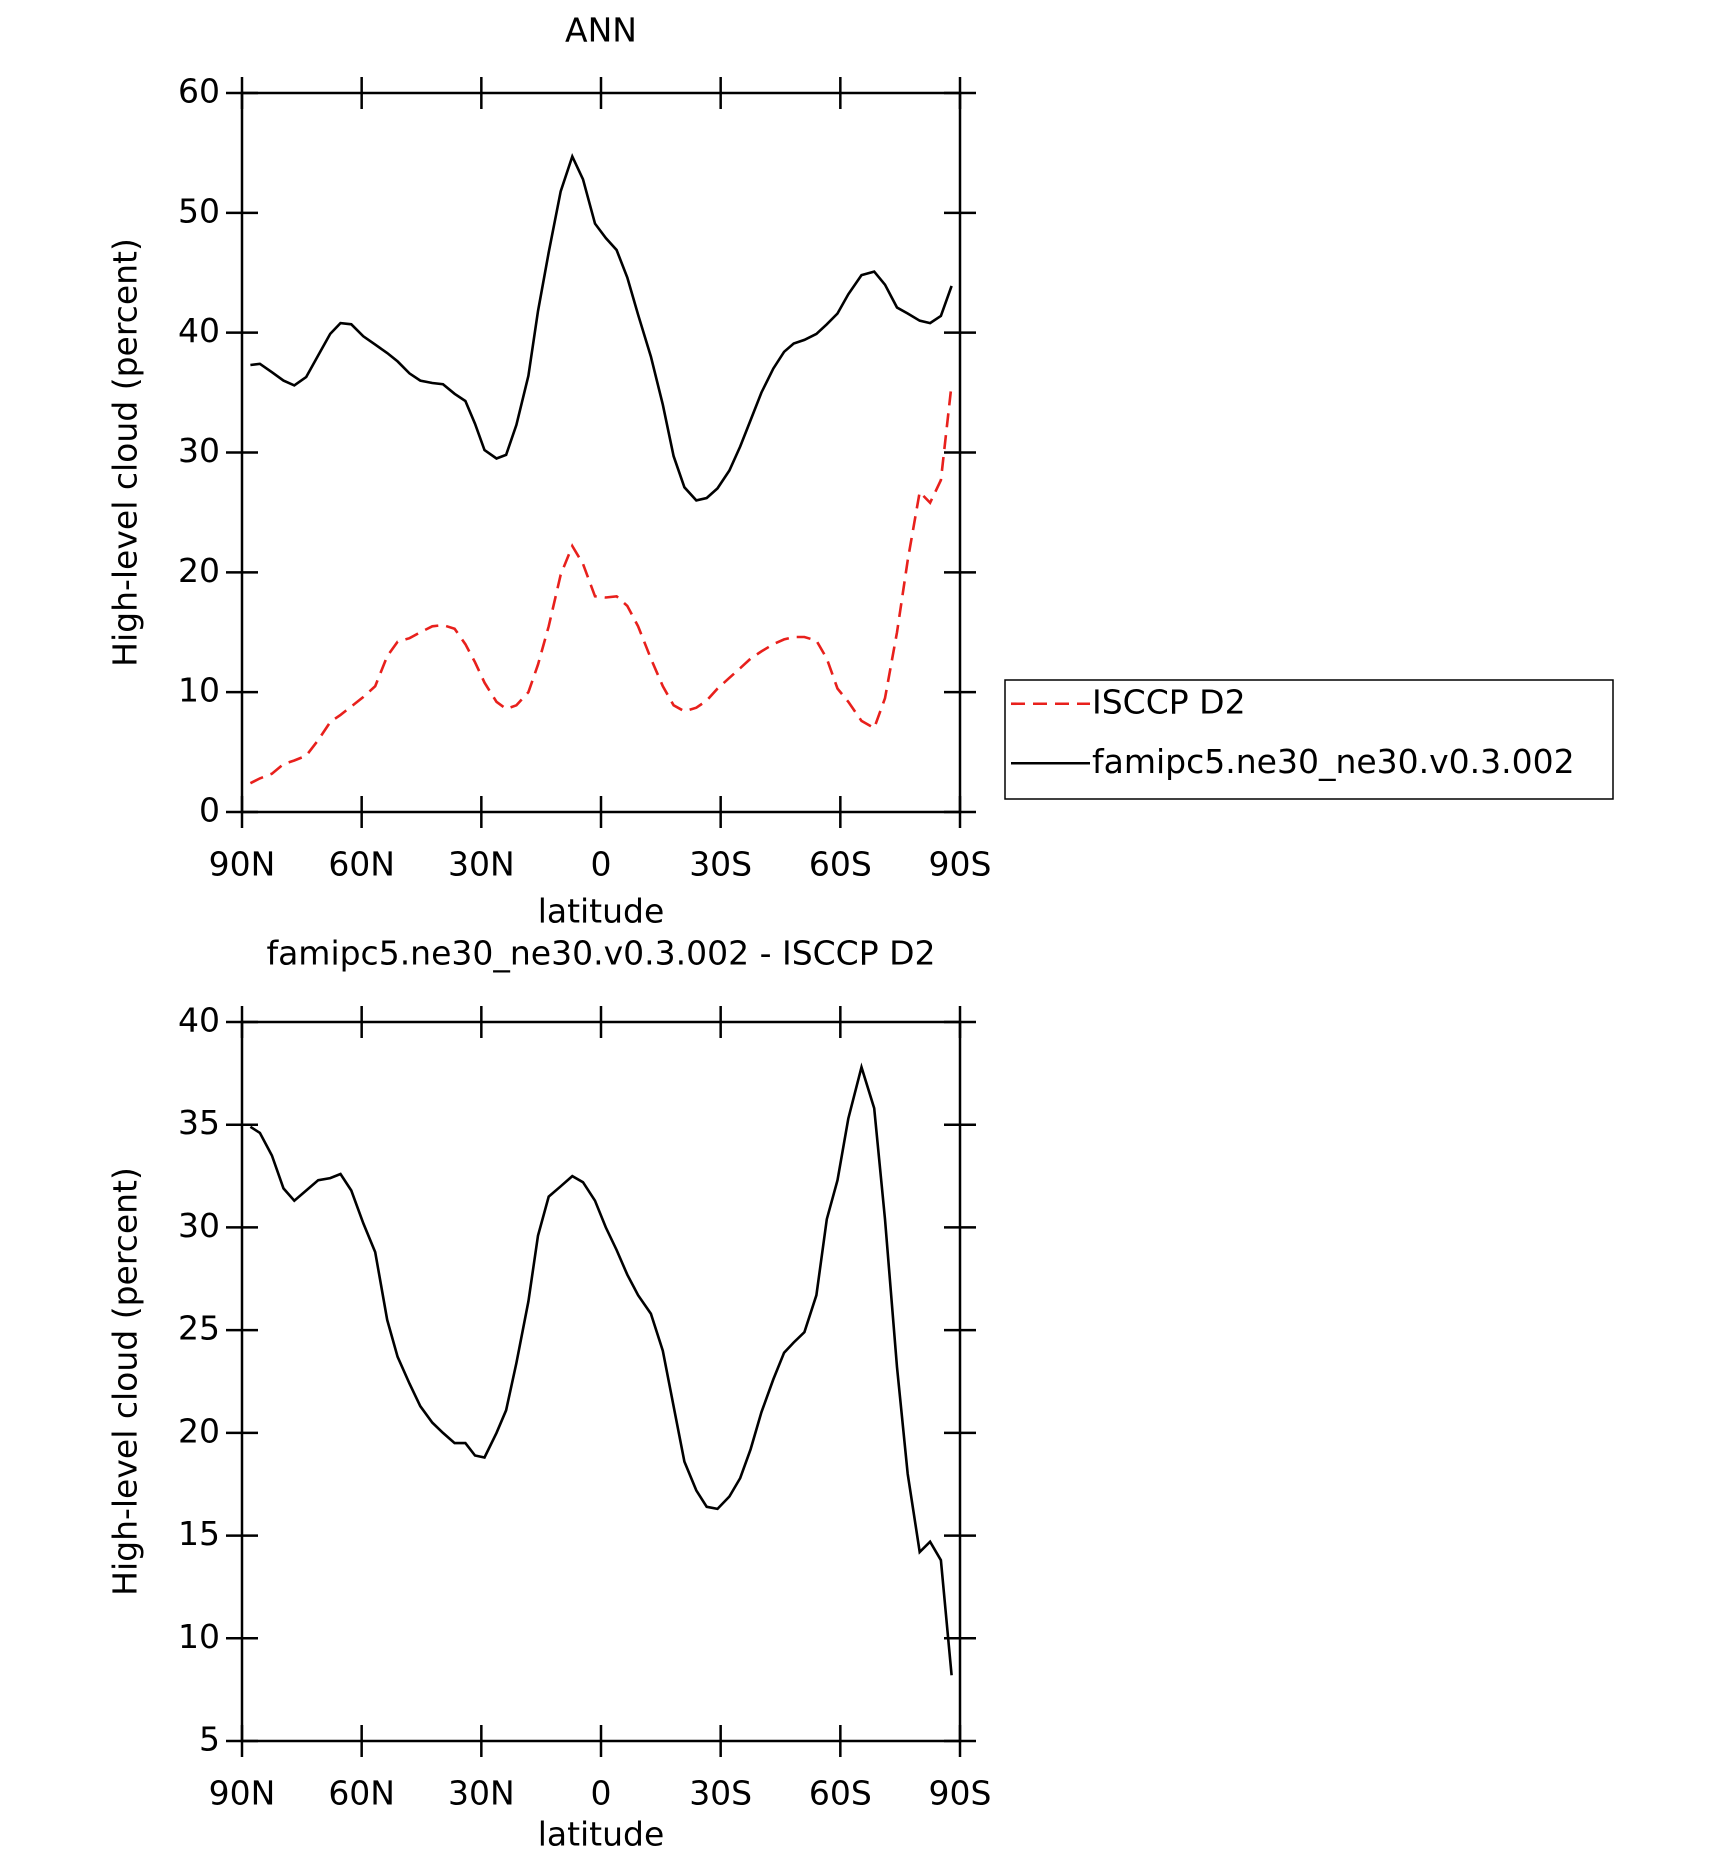 This screenshot has height=1854, width=1710. What do you see at coordinates (209, 1739) in the screenshot?
I see `y-tick-label: 5` at bounding box center [209, 1739].